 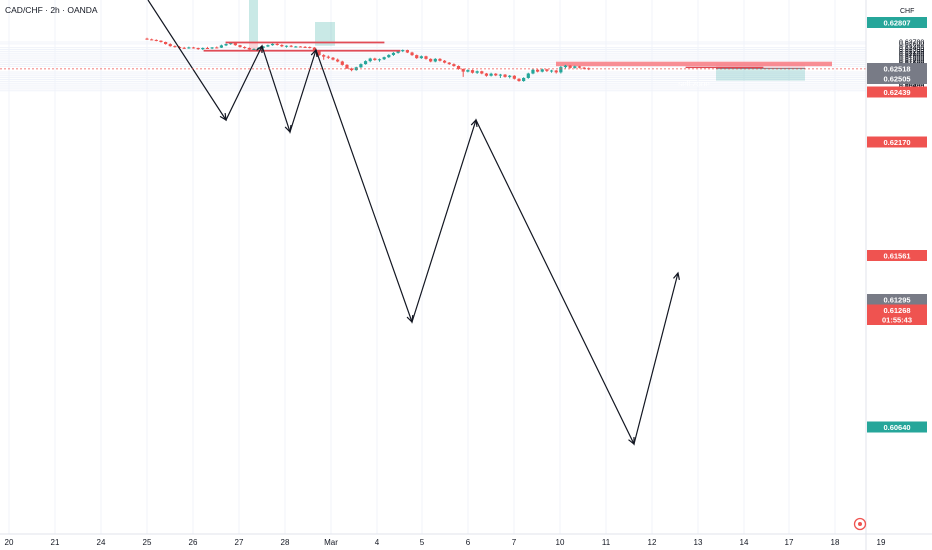 I want to click on price-tag-label: 0.62518, so click(x=896, y=69).